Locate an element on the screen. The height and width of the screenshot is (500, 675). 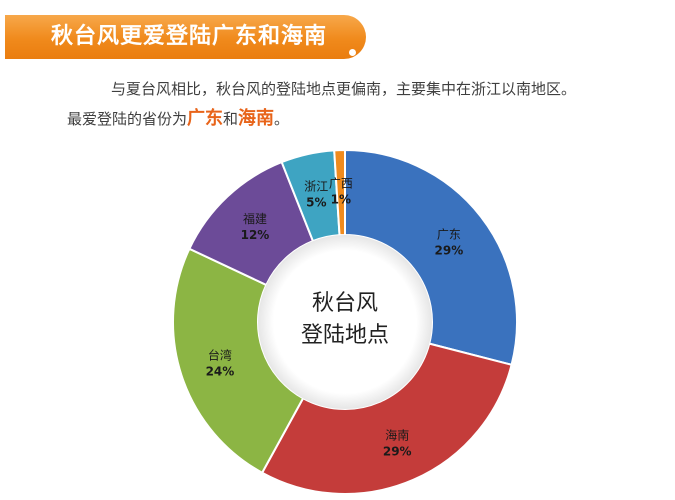
intro-period: 。 is located at coordinates (282, 119).